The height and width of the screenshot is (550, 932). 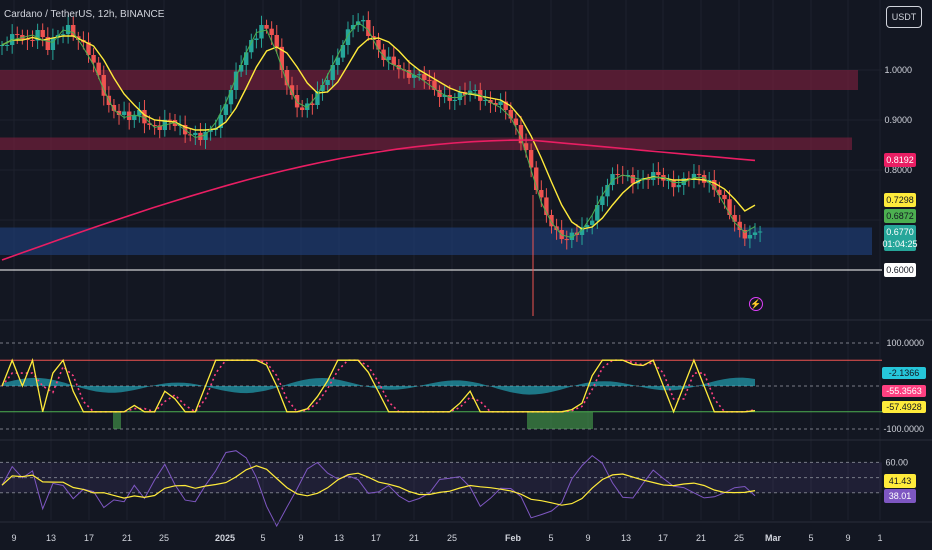 I want to click on osc-signal-tag-bg, so click(x=904, y=391).